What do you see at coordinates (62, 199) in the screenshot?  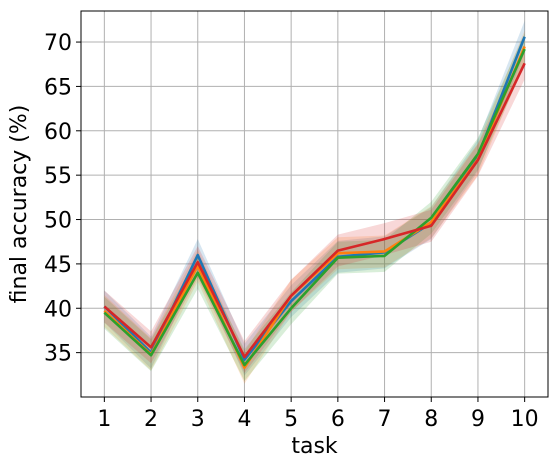 I see `y-ticks: 35 40 45 50 55 60 65 70` at bounding box center [62, 199].